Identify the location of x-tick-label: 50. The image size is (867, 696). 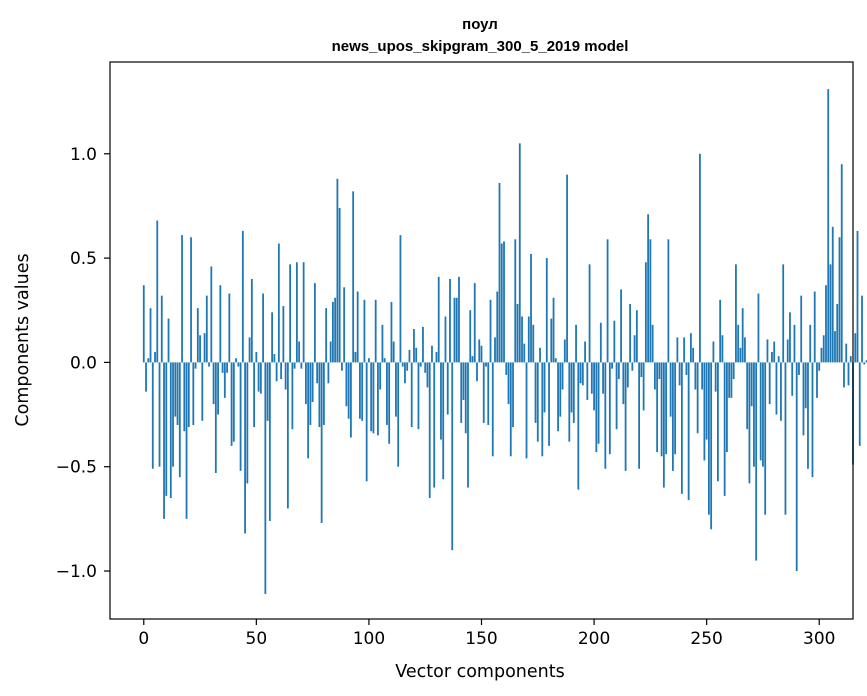
(257, 639).